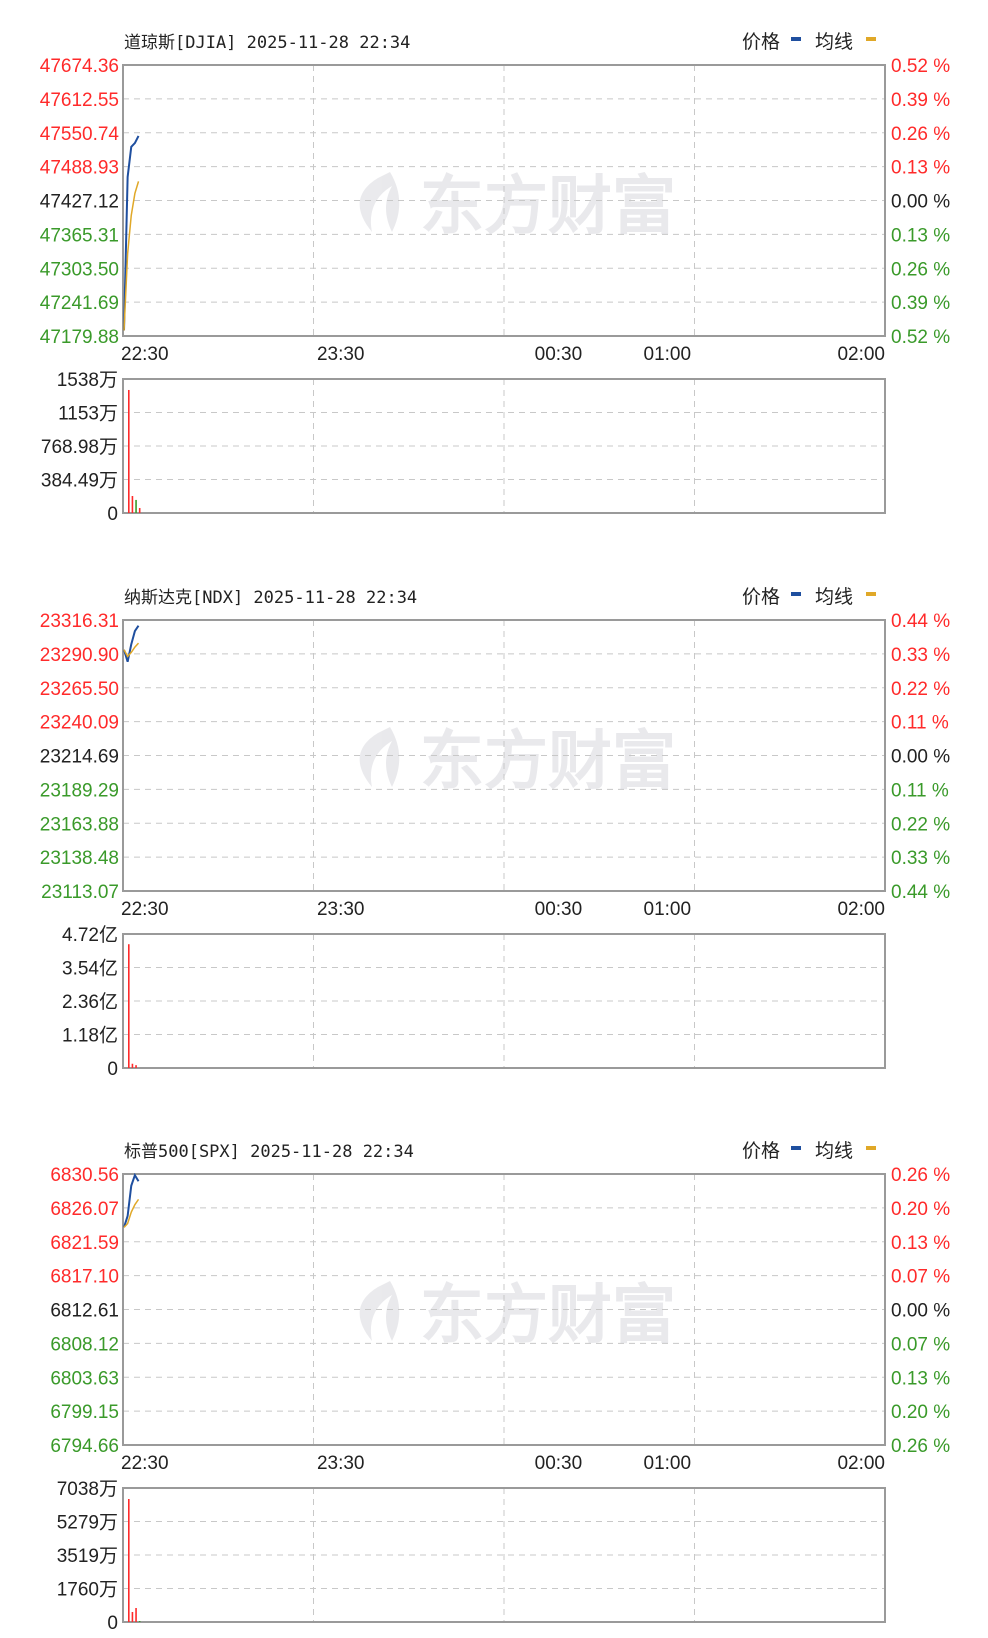 The height and width of the screenshot is (1638, 988). What do you see at coordinates (84, 1209) in the screenshot?
I see `price-axis-label: 6826.07` at bounding box center [84, 1209].